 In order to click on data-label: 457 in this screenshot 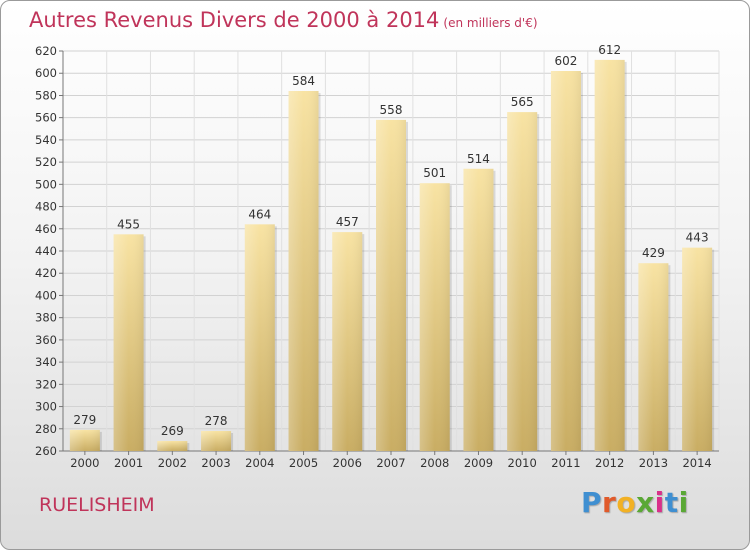, I will do `click(347, 222)`.